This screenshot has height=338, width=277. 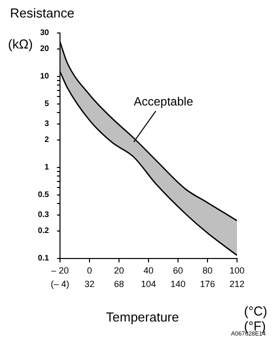 I want to click on x-tick-label: – 20, so click(x=60, y=270).